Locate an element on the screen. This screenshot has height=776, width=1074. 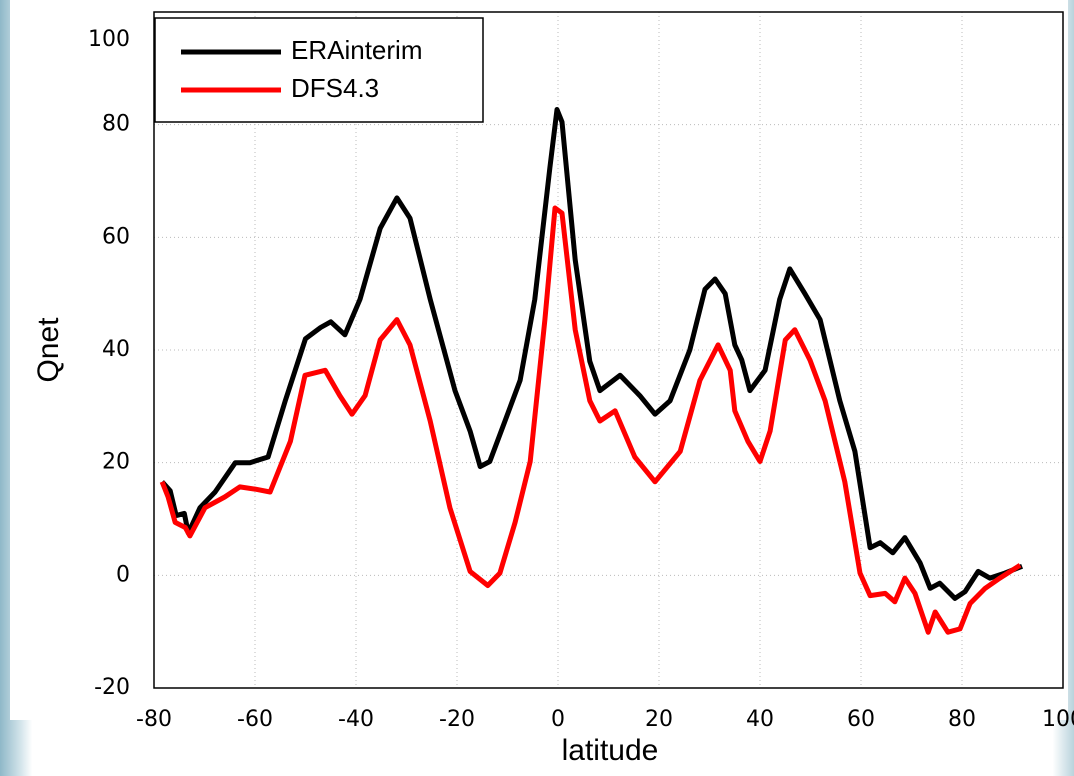
y-tick-label: 60 is located at coordinates (116, 236).